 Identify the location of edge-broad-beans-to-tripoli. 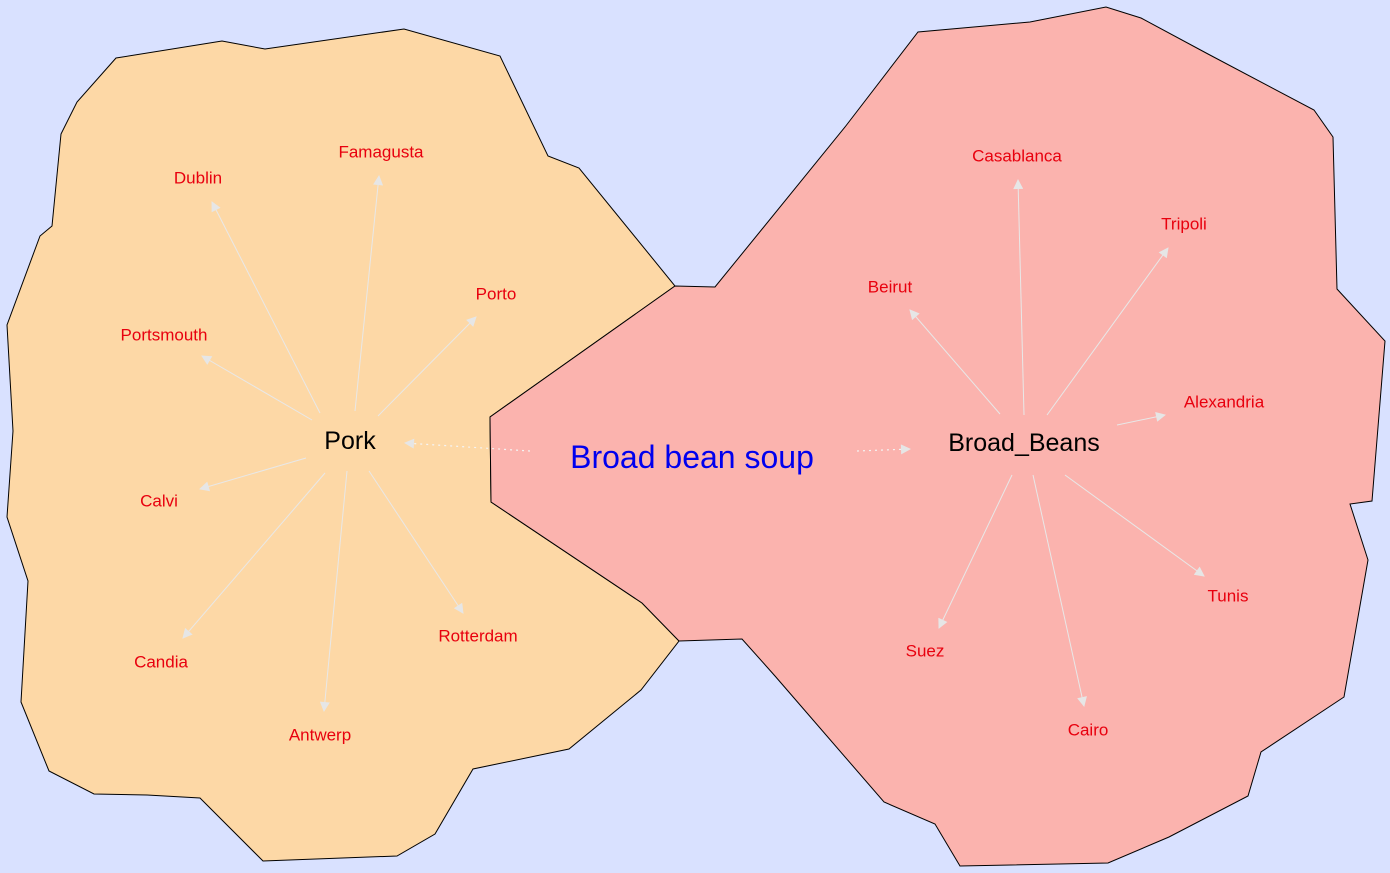
(1107, 331).